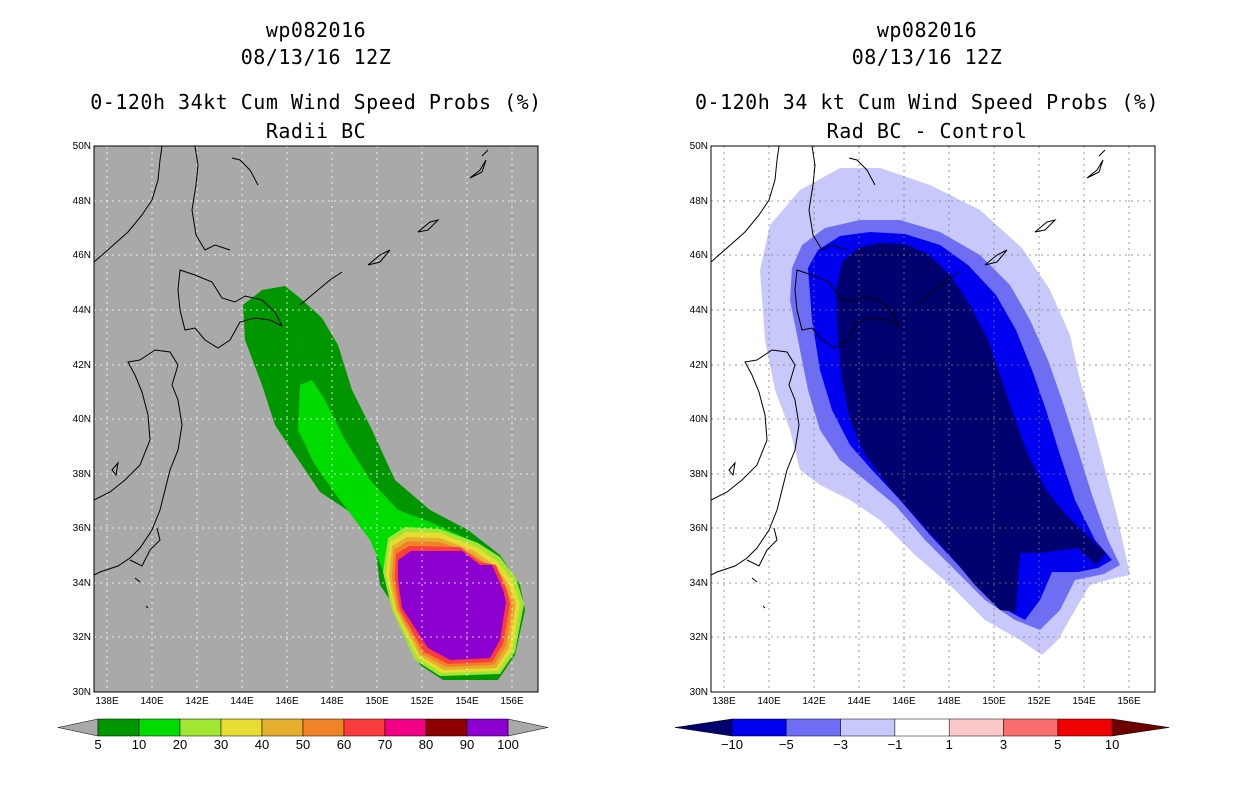 The width and height of the screenshot is (1236, 800). I want to click on colorbar-label: 20, so click(180, 744).